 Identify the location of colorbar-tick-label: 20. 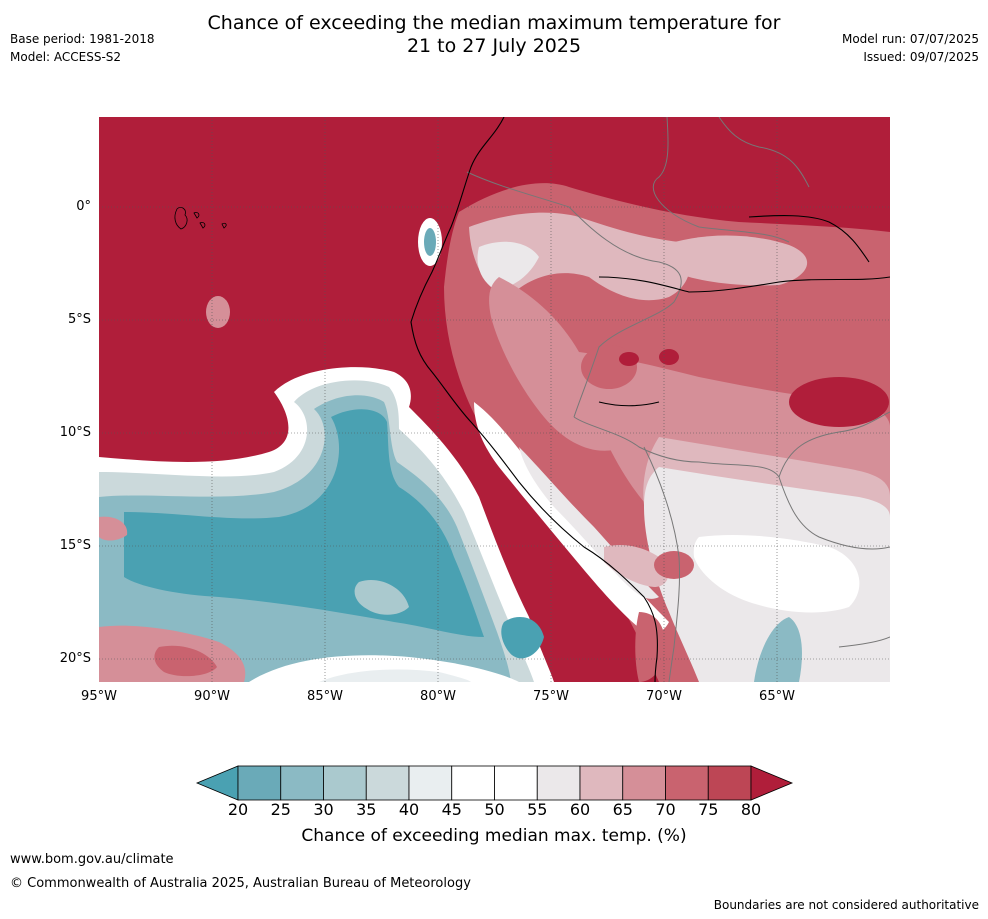
(238, 809).